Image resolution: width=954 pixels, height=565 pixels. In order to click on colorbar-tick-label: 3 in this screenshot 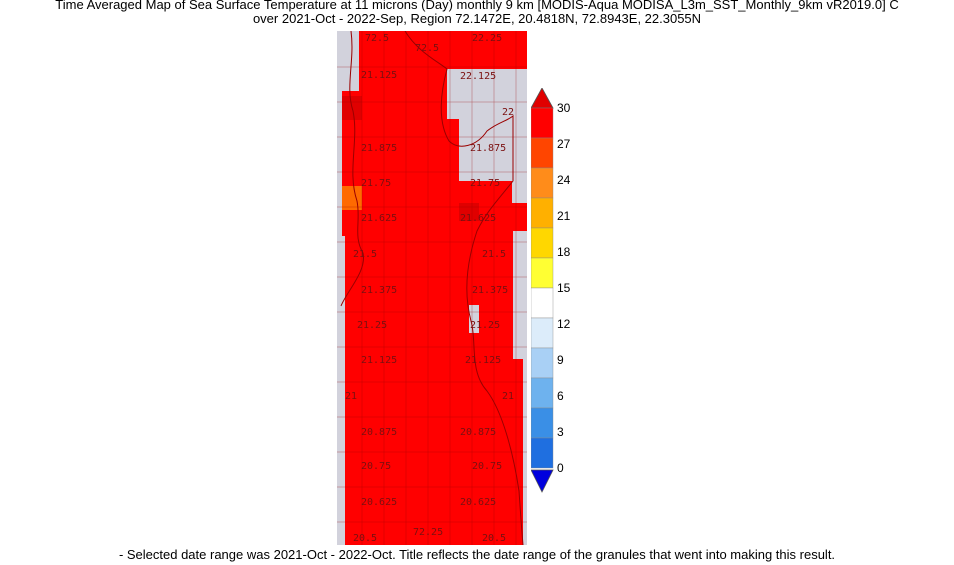, I will do `click(560, 432)`.